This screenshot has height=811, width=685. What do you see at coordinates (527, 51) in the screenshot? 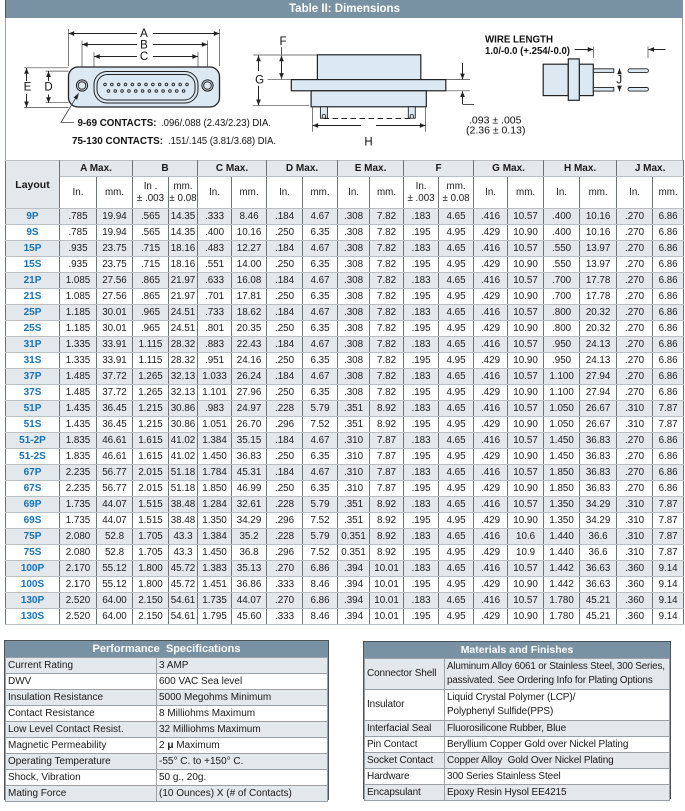
I see `svg-text: 1.0/-0.0 (+.254/-0.0)` at bounding box center [527, 51].